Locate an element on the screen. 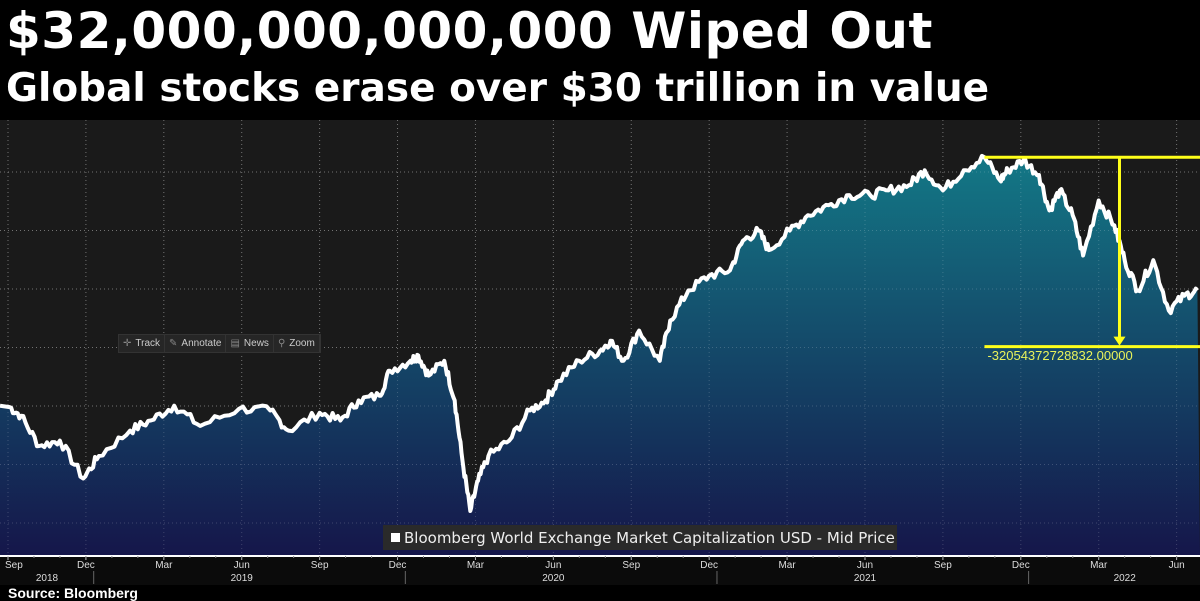 This screenshot has height=601, width=1200. chart-toolbar: ✛ Track ✎ Annotate ▤ News ⚲ Zoom is located at coordinates (219, 343).